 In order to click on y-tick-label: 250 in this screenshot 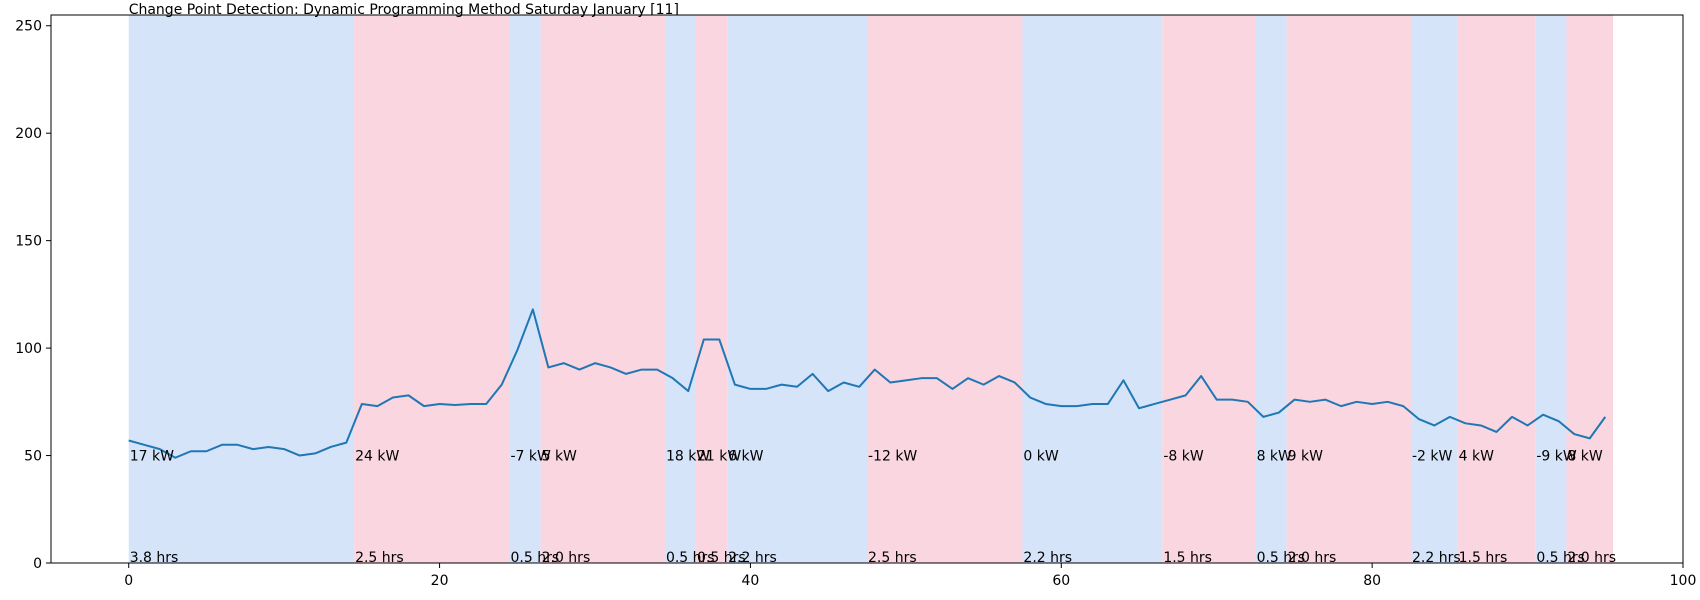, I will do `click(28, 27)`.